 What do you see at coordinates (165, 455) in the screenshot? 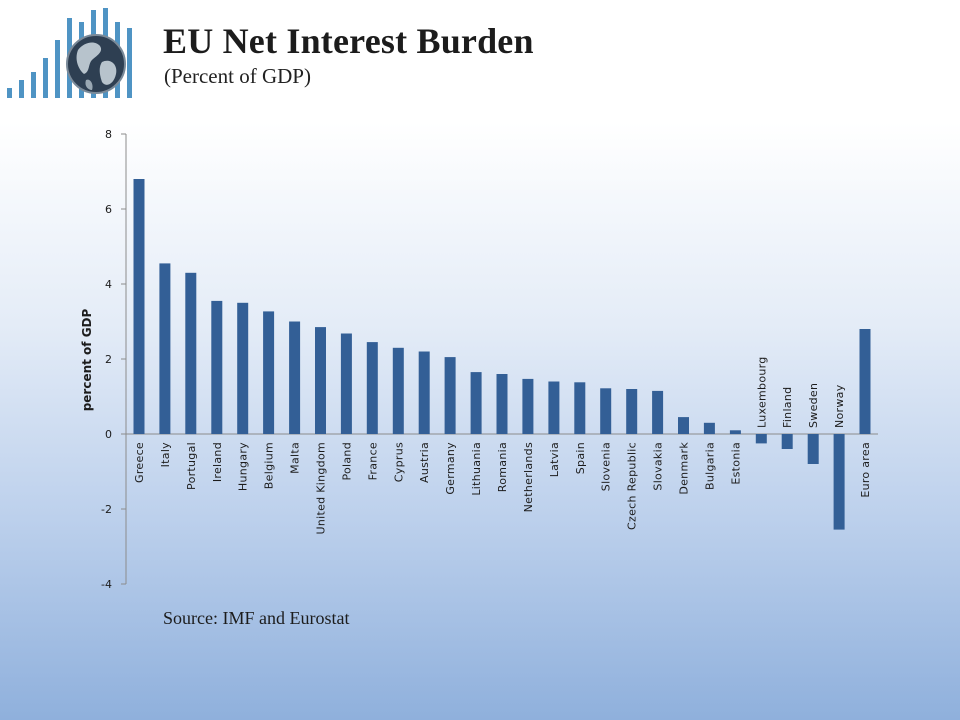
I see `x-tick-label: Italy` at bounding box center [165, 455].